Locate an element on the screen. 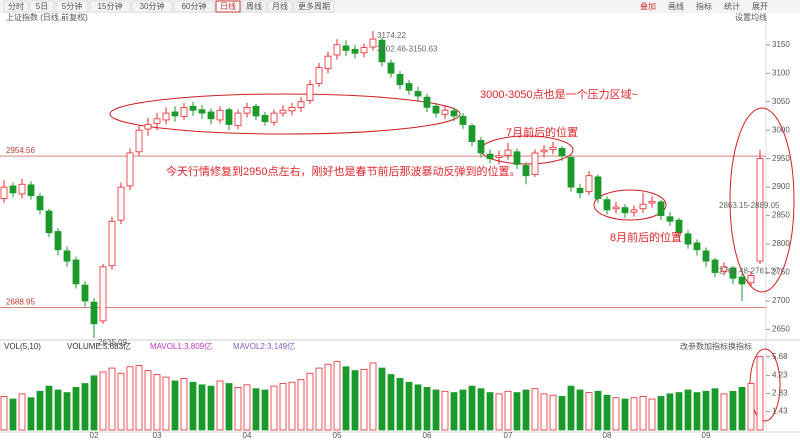  period-label: 分时 is located at coordinates (16, 6).